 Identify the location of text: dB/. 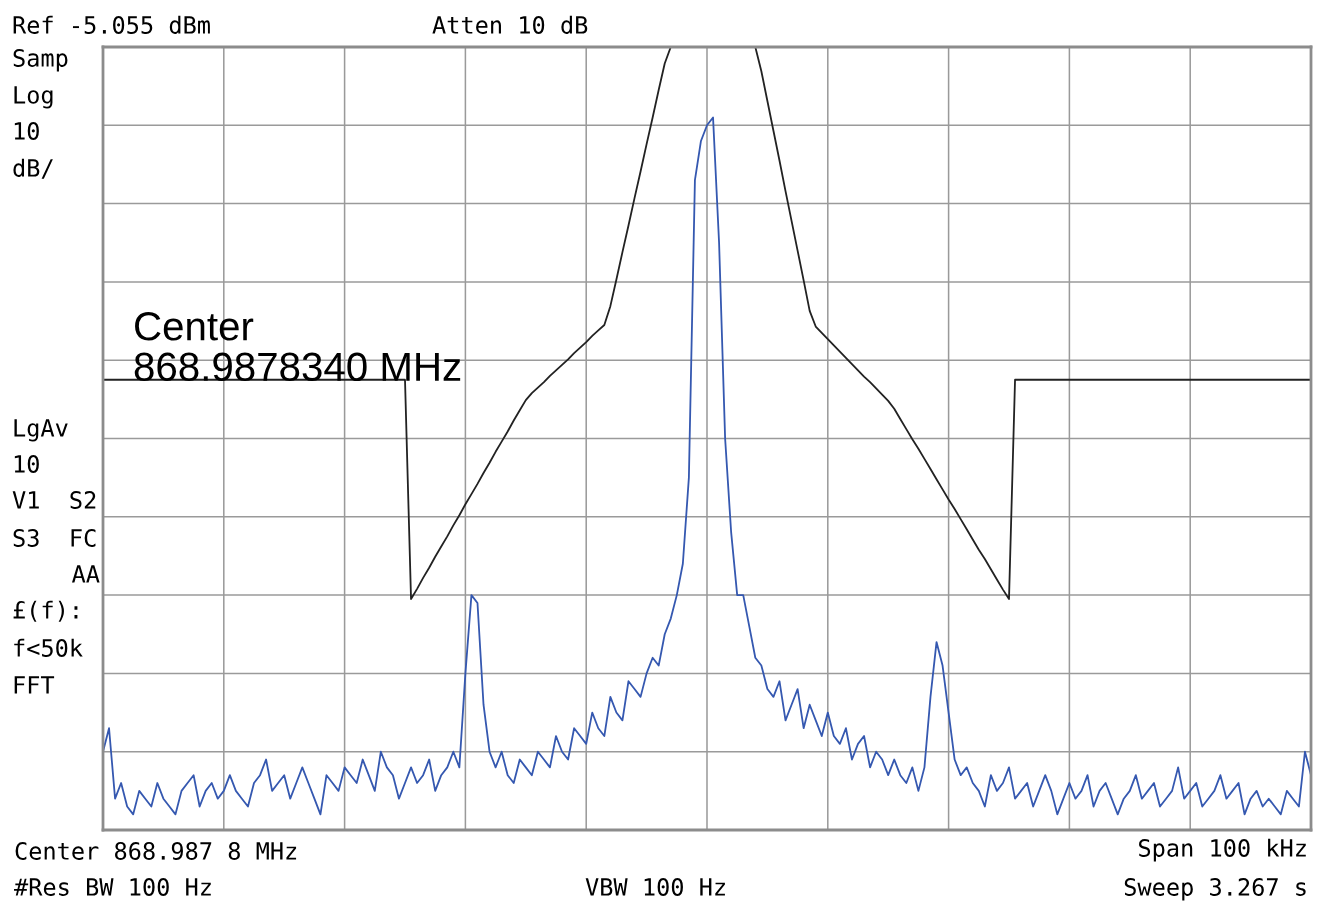
(33, 168).